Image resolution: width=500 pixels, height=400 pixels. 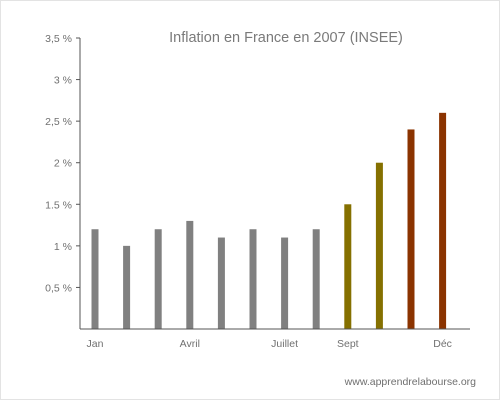 What do you see at coordinates (58, 288) in the screenshot?
I see `y-tick-label: 0,5 %` at bounding box center [58, 288].